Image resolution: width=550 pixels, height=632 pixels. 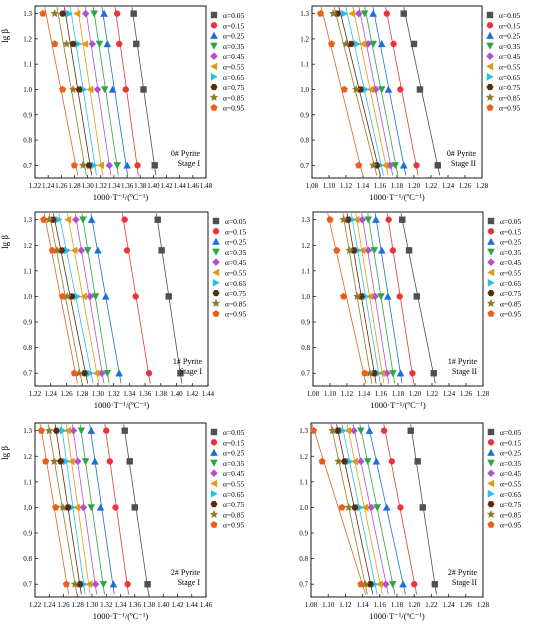 I want to click on legend-label: α=0.85, so click(x=234, y=97).